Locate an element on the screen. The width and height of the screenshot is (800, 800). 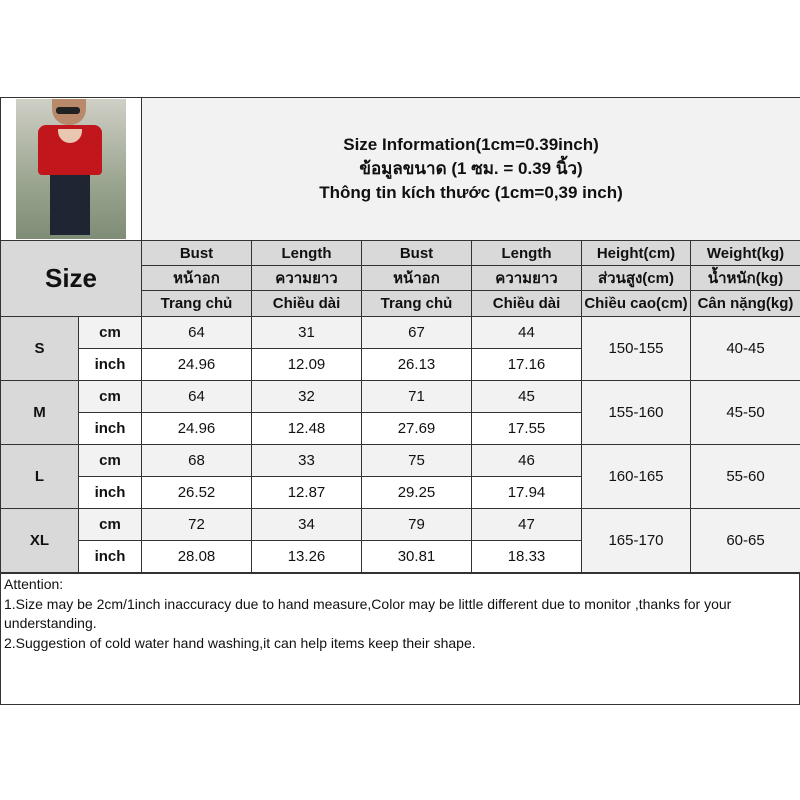
height-range: 150-155 is located at coordinates (636, 348).